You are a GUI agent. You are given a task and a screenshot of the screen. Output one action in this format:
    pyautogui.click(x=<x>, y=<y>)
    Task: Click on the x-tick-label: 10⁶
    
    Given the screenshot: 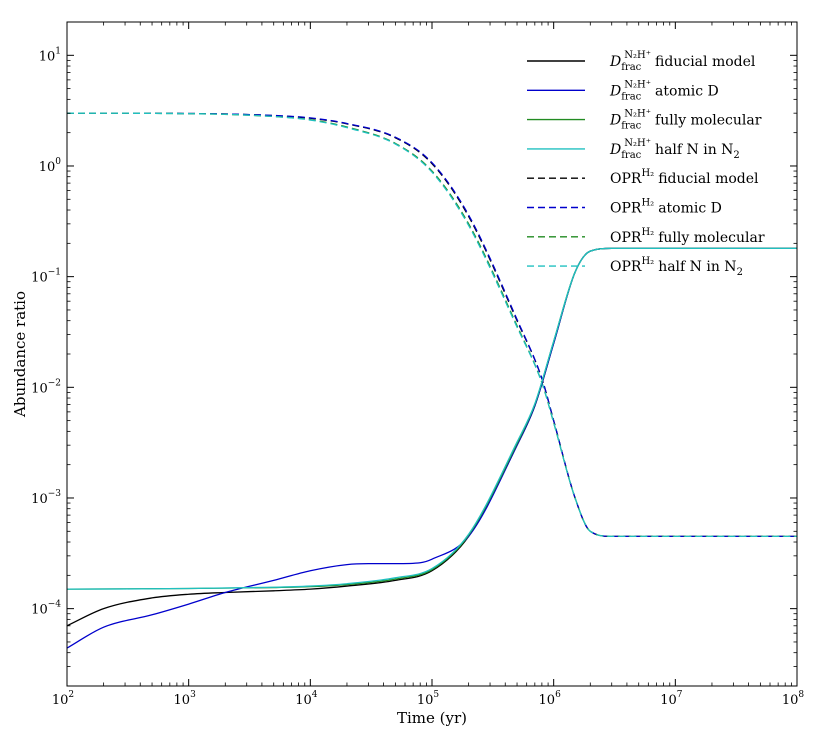 What is the action you would take?
    pyautogui.click(x=550, y=699)
    